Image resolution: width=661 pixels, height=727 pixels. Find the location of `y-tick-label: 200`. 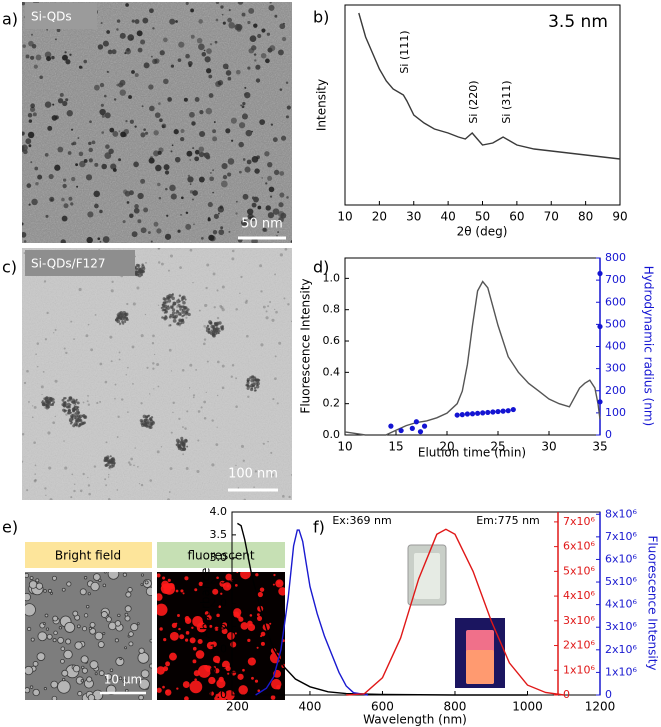

y-tick-label: 200 is located at coordinates (615, 390).